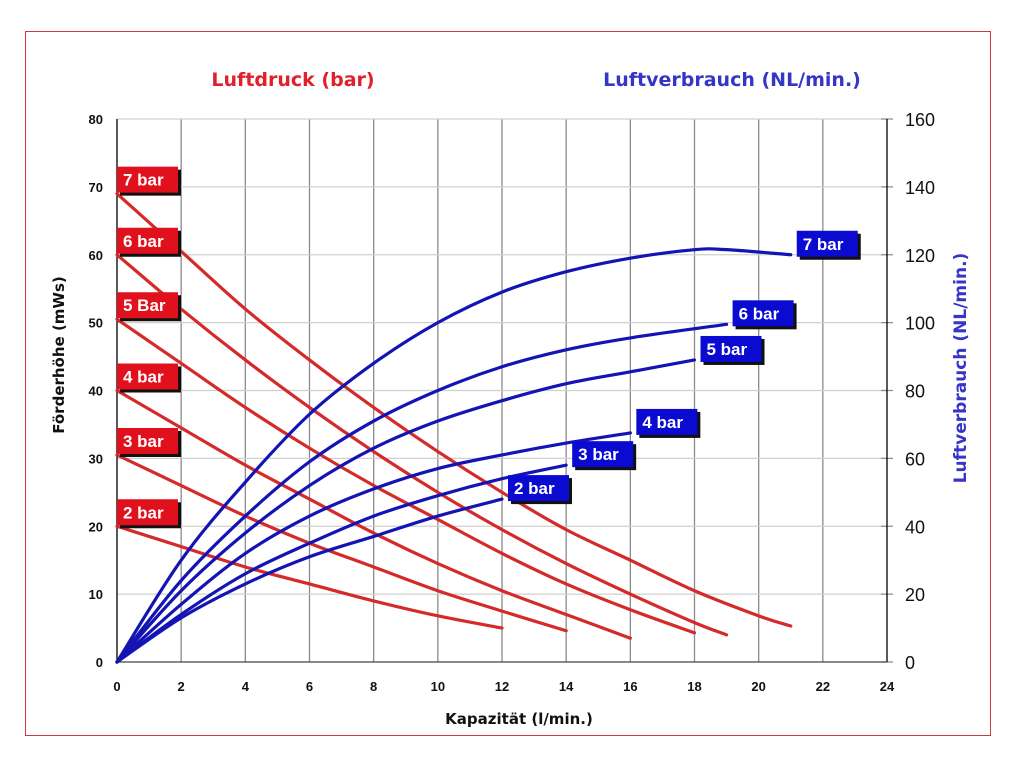  What do you see at coordinates (566, 686) in the screenshot?
I see `x-tick-label: 14` at bounding box center [566, 686].